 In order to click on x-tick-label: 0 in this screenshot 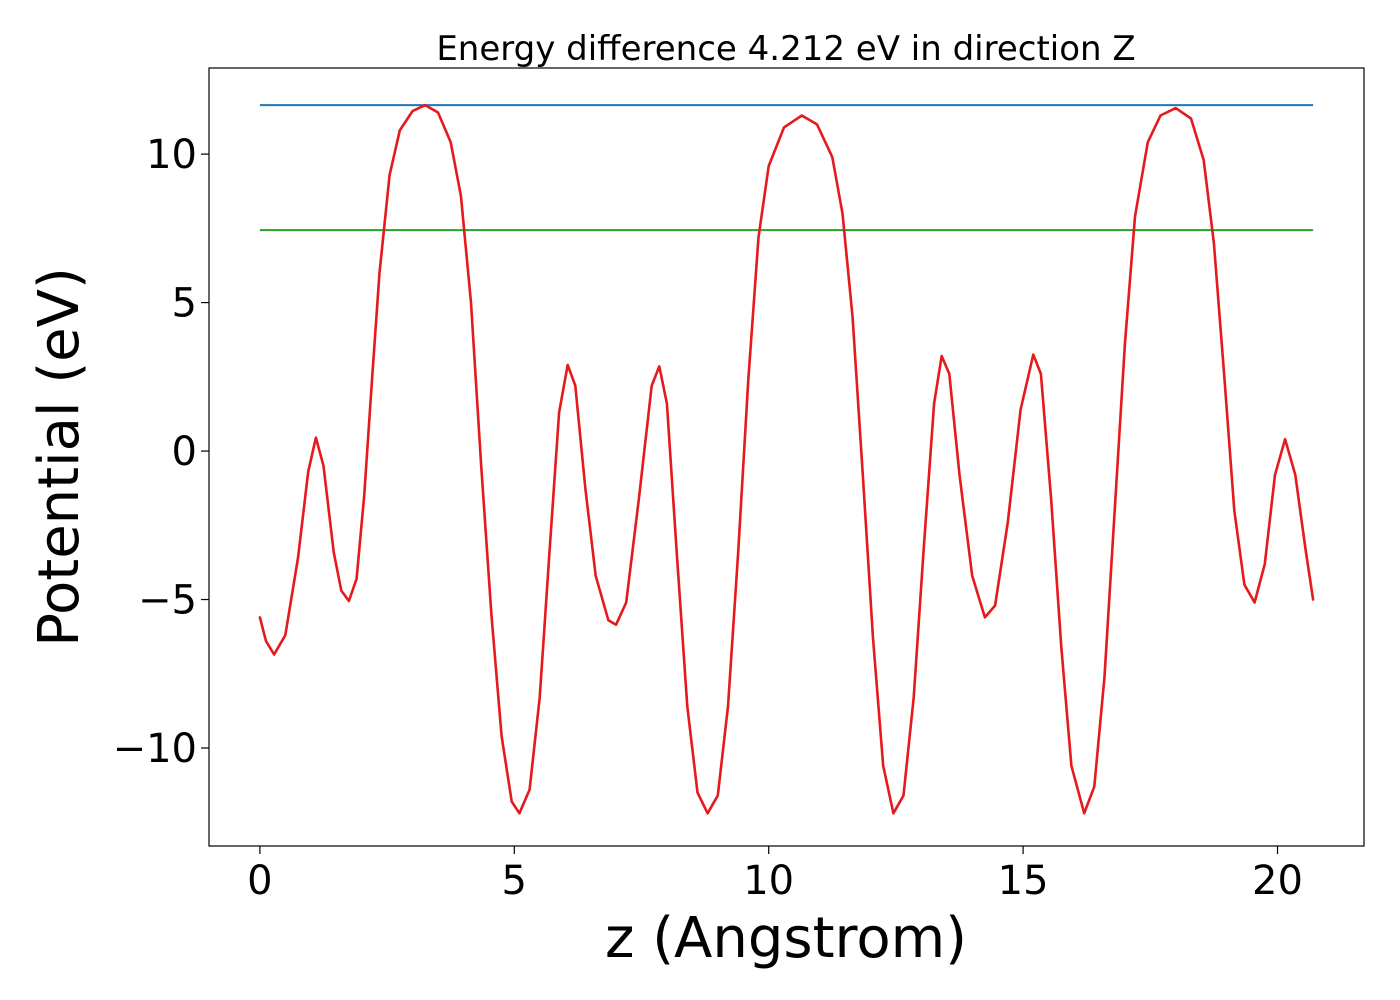, I will do `click(259, 881)`.